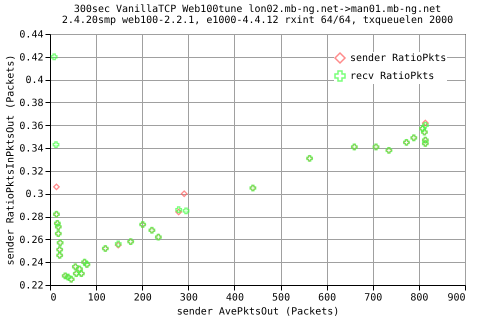 The image size is (480, 320). What do you see at coordinates (10, 160) in the screenshot?
I see `y-axis-title: sender RatioPktsInPktsOut (Packets)` at bounding box center [10, 160].